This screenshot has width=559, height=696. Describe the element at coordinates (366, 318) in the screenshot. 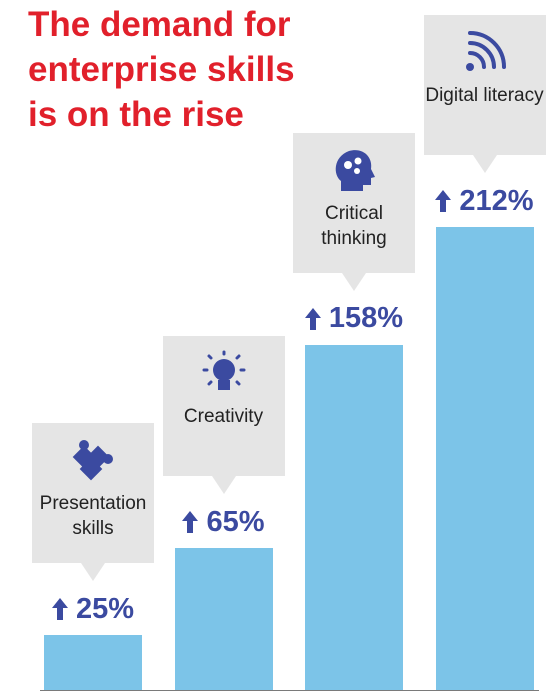

I see `value-text: 158%` at that location.